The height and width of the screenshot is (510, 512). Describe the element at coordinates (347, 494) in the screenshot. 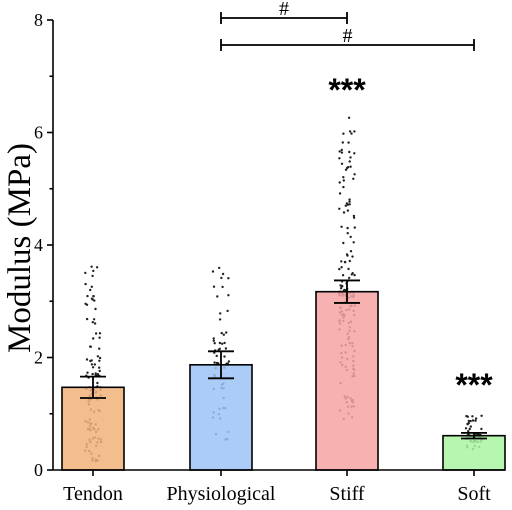

I see `x-tick-label-stiff: Stiff` at that location.